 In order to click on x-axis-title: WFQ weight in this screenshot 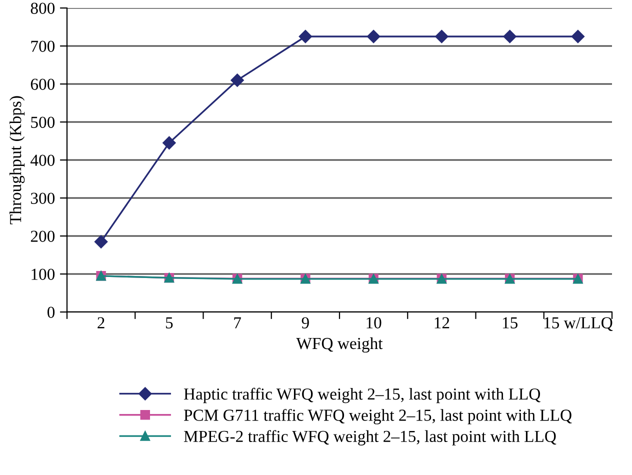, I will do `click(339, 345)`.